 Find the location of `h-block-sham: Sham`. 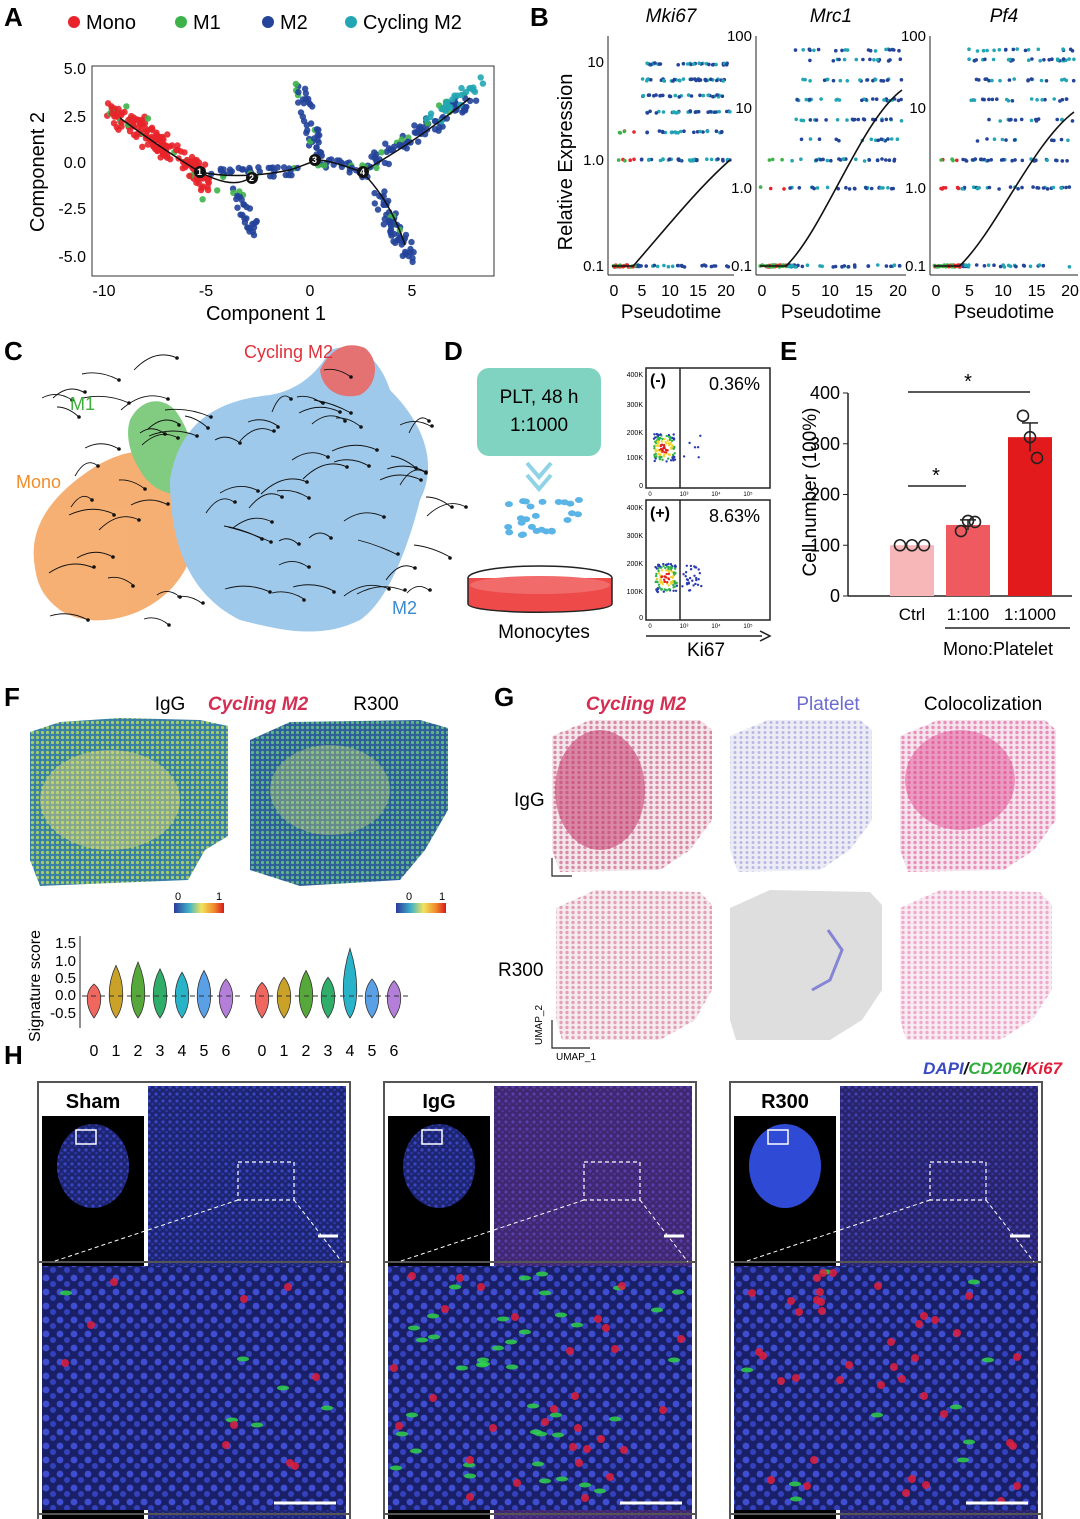

h-block-sham: Sham is located at coordinates (194, 1300).